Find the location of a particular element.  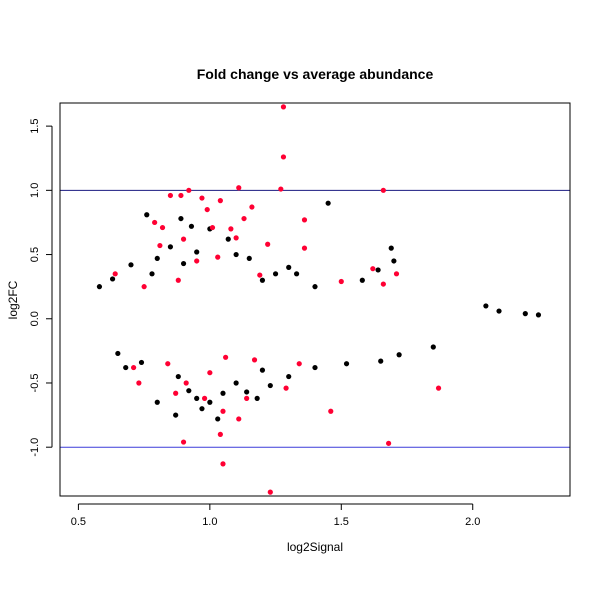

y-tick-label: -1.0 is located at coordinates (35, 447).